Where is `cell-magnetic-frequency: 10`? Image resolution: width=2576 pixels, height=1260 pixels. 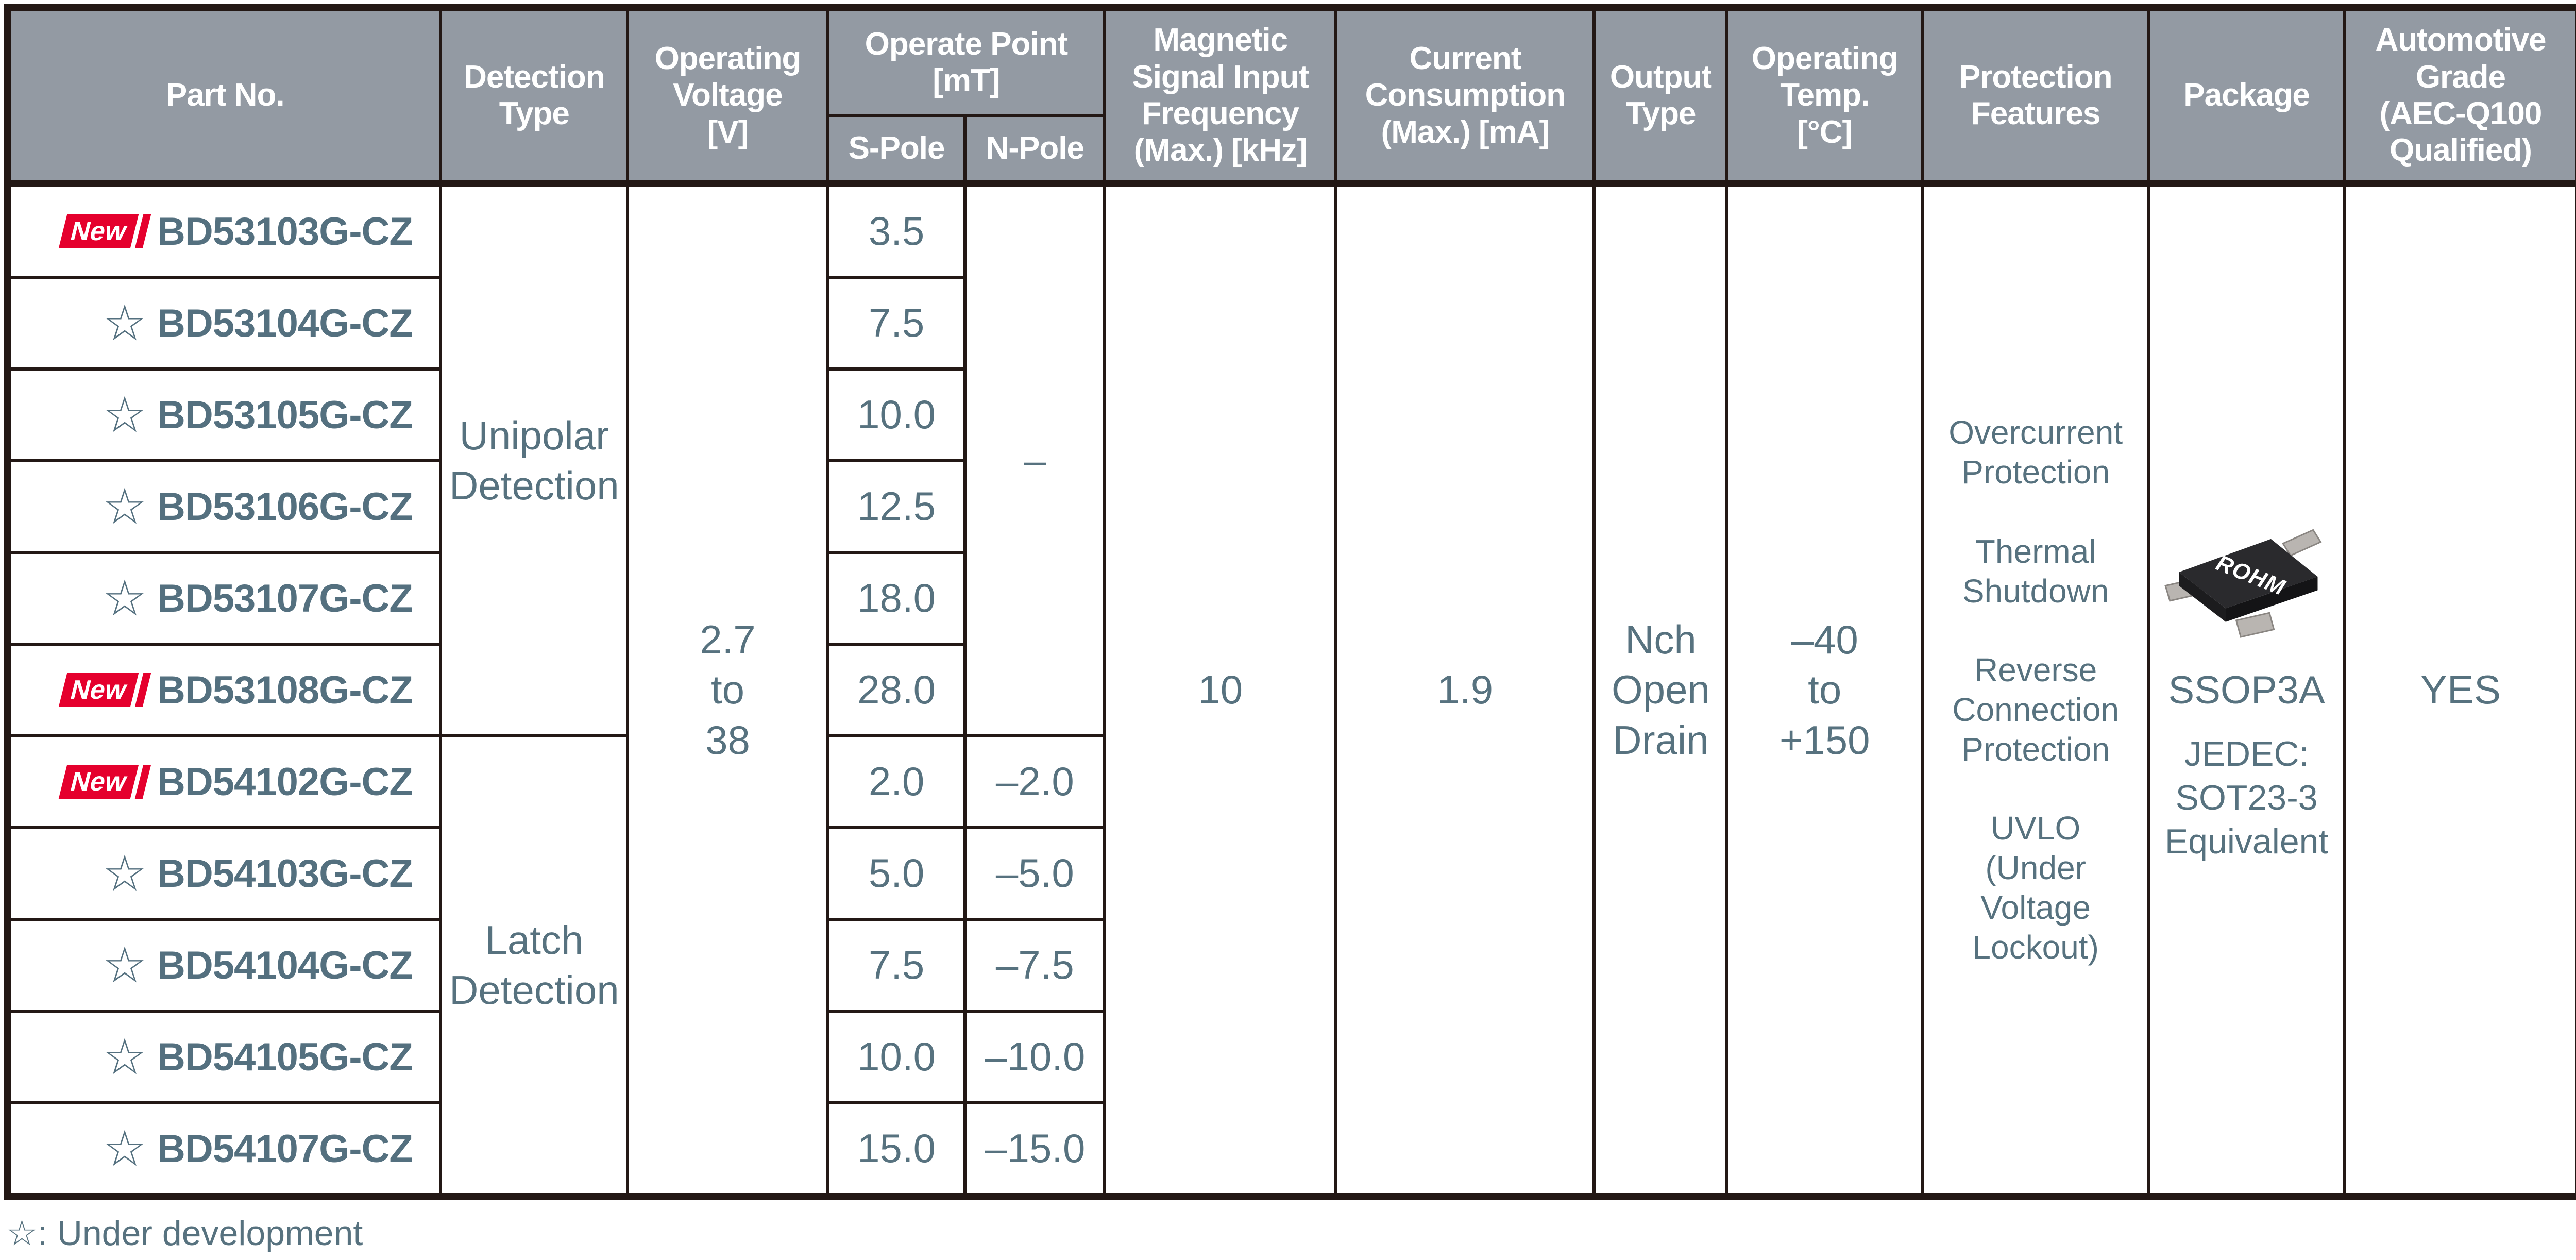
cell-magnetic-frequency: 10 is located at coordinates (1220, 690).